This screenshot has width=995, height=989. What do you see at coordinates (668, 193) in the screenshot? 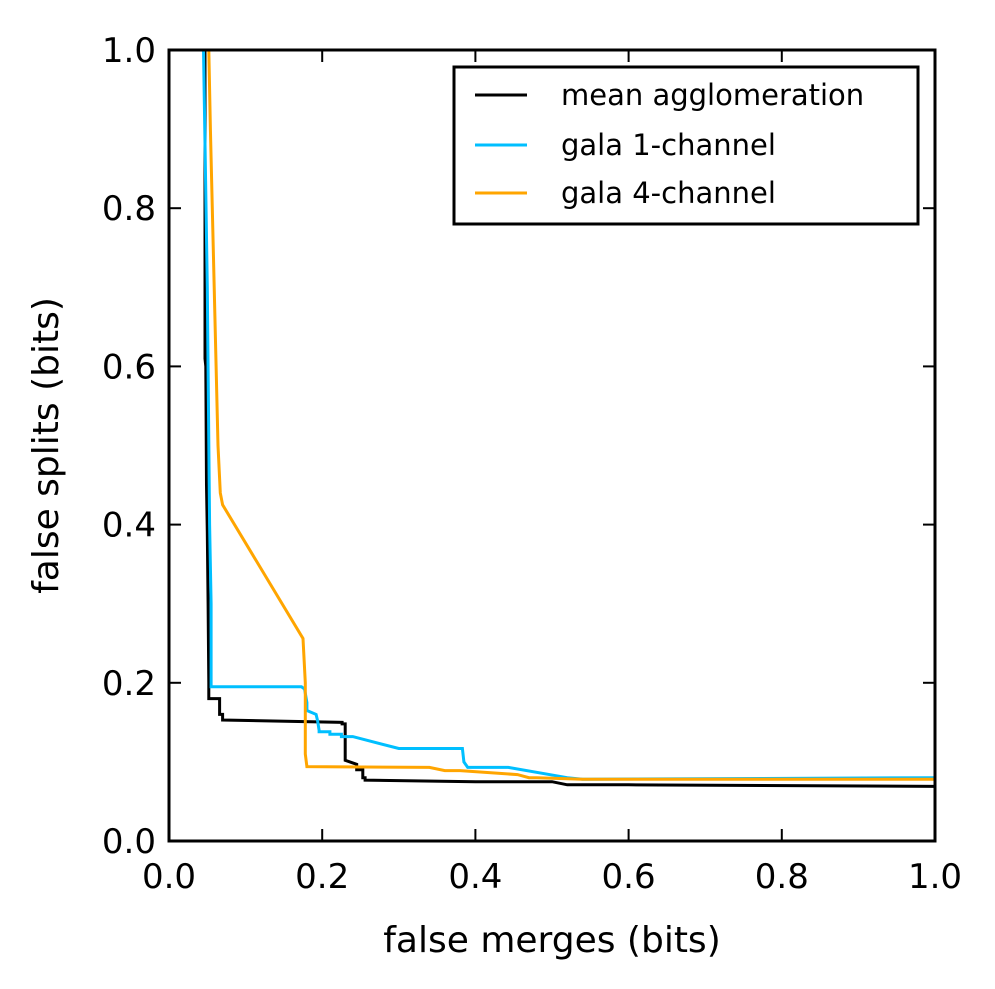
I see `legend-label-gala-4-channel: gala 4-channel` at bounding box center [668, 193].